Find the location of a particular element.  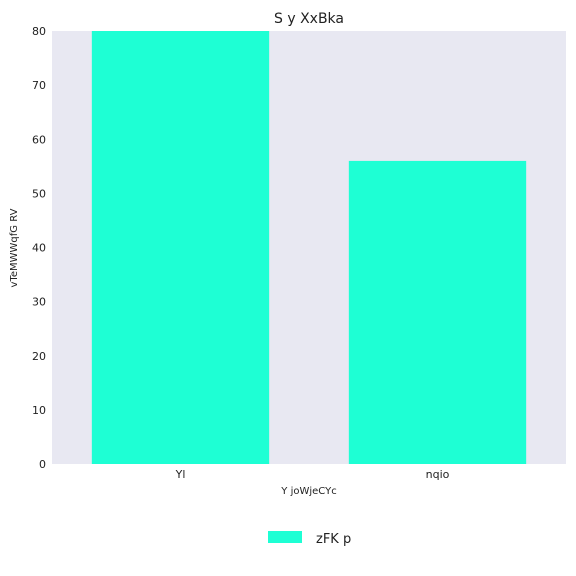

legend-label: zFK p is located at coordinates (333, 539).